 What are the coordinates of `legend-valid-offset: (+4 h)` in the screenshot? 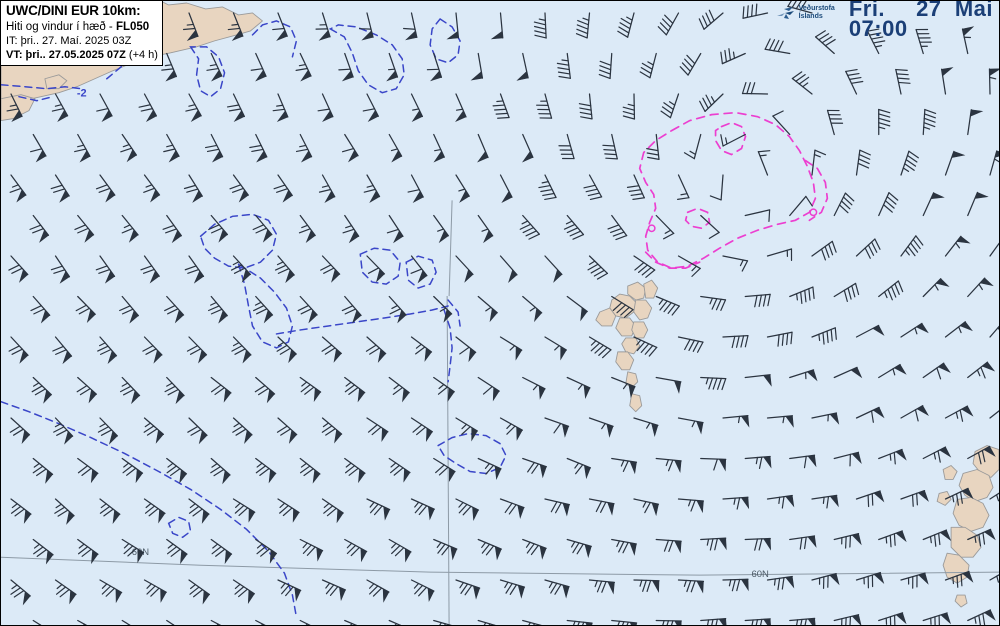 It's located at (141, 54).